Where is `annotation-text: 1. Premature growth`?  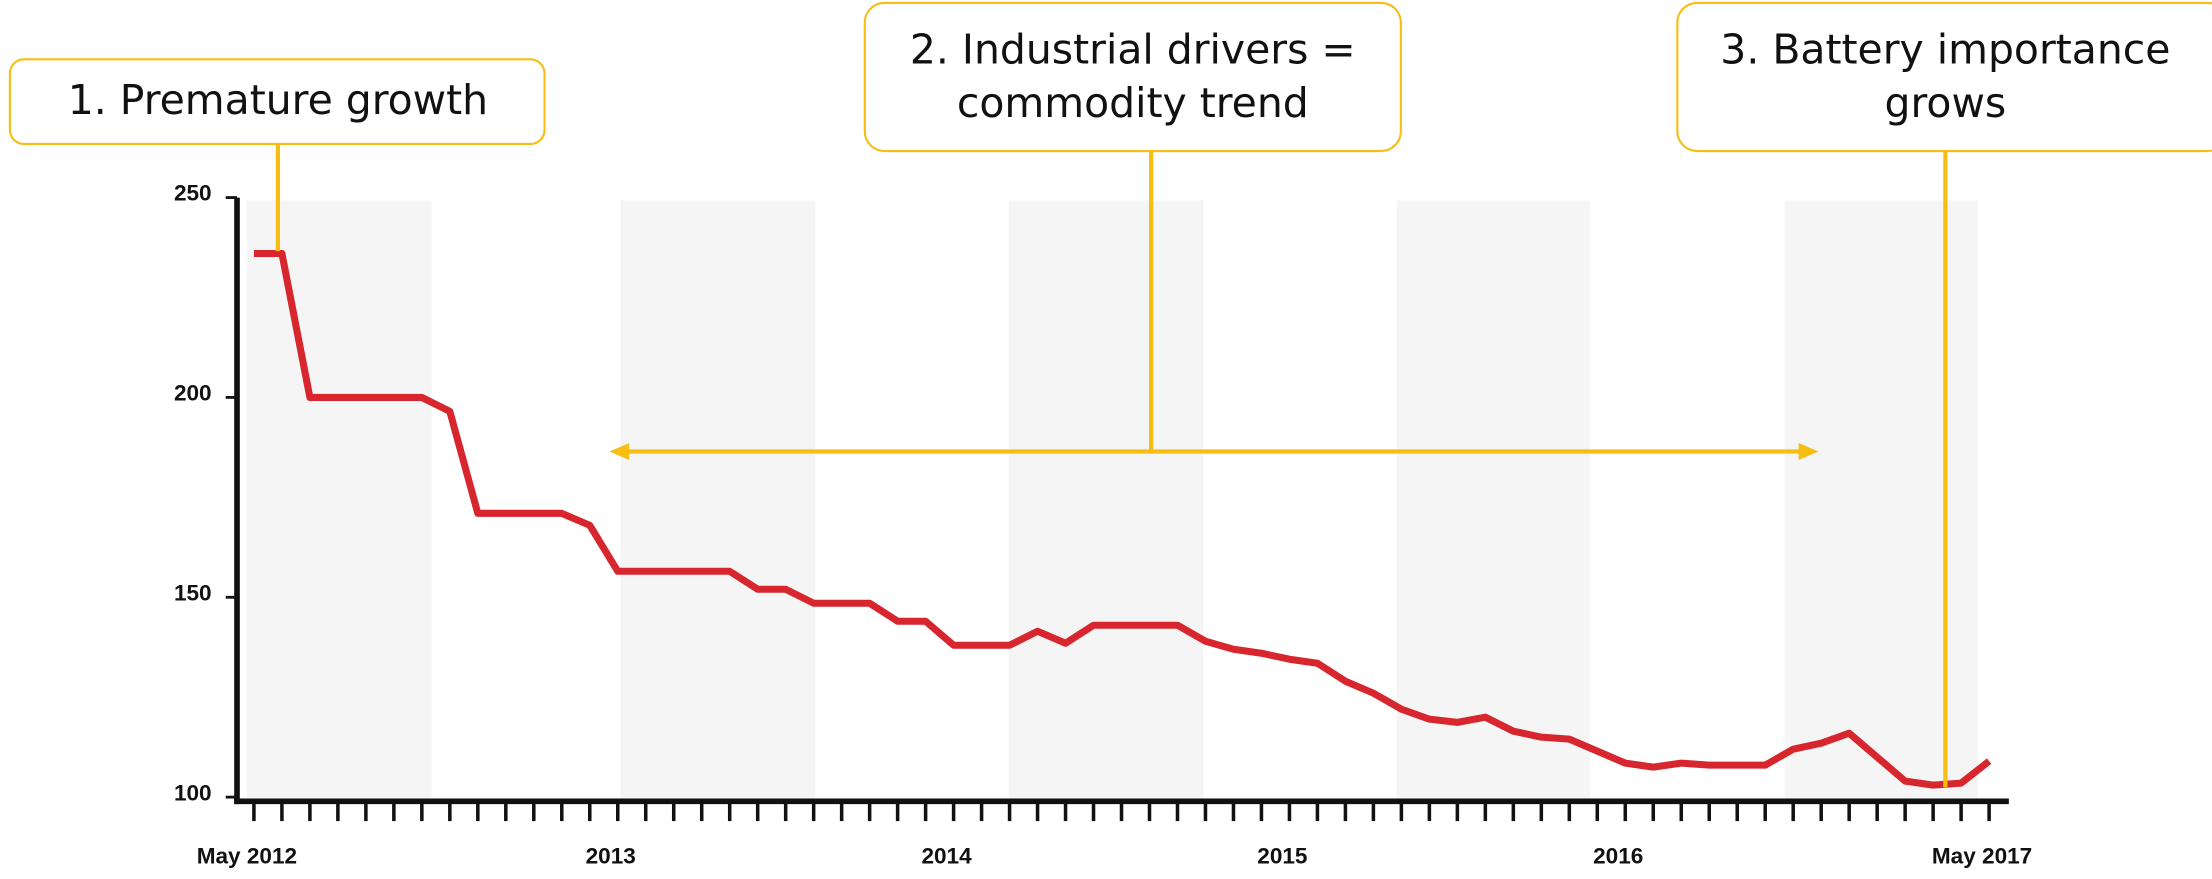
annotation-text: 1. Premature growth is located at coordinates (278, 100).